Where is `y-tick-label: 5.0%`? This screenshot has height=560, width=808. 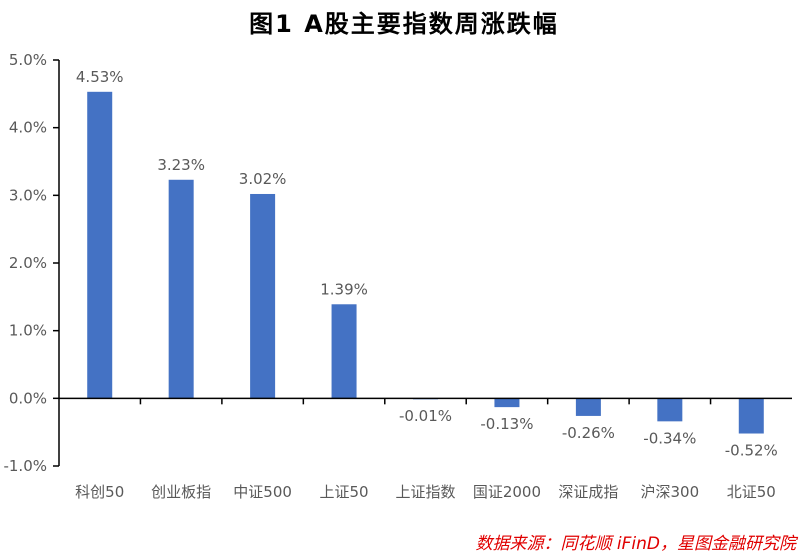
y-tick-label: 5.0% is located at coordinates (28, 60).